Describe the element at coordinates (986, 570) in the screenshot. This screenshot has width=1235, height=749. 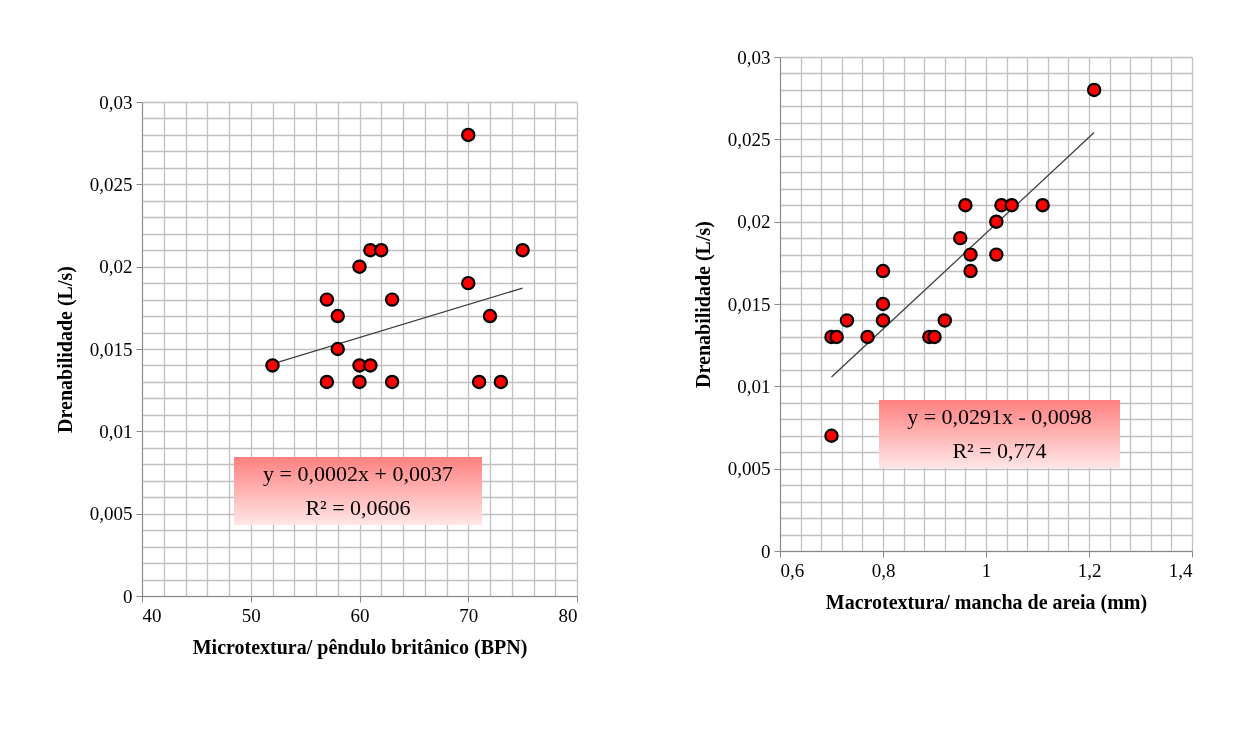
I see `x-tick-label: 1` at that location.